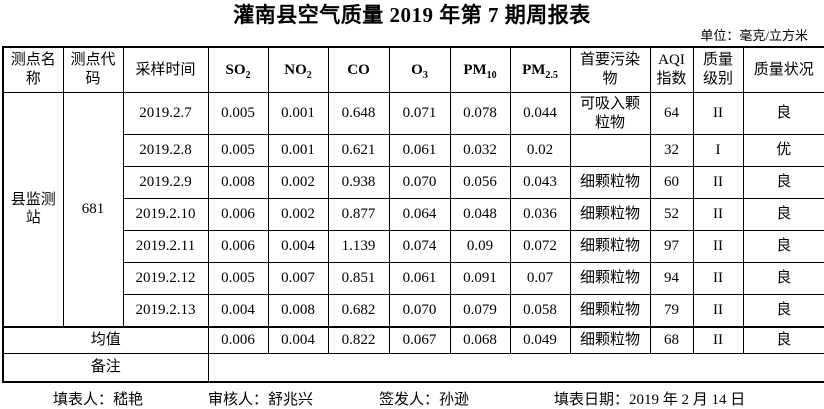  What do you see at coordinates (540, 114) in the screenshot?
I see `pm25-cell: 0.044` at bounding box center [540, 114].